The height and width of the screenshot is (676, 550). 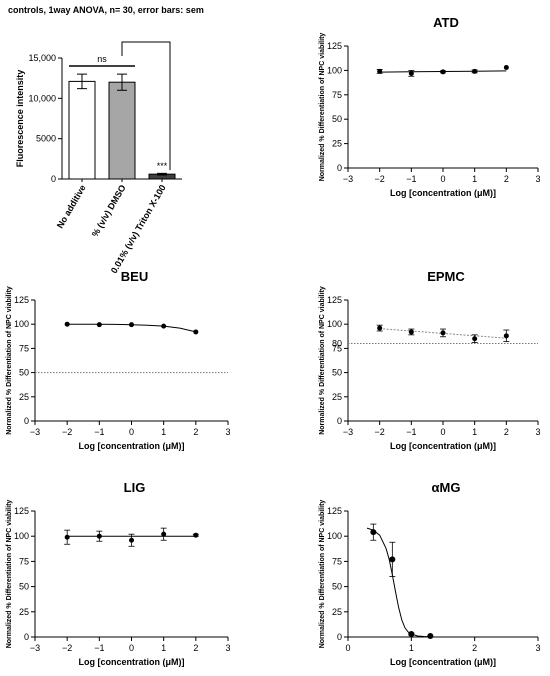 I want to click on y-axis-label: Fluorescence intensity, so click(x=20, y=119).